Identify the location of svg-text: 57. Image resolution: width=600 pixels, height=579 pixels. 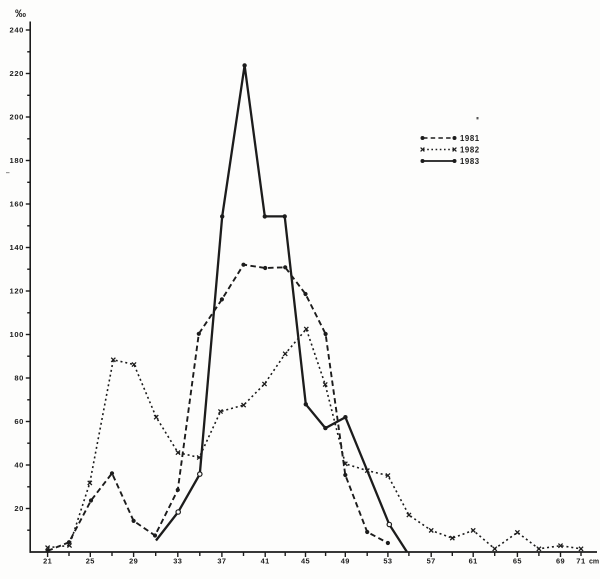
(431, 561).